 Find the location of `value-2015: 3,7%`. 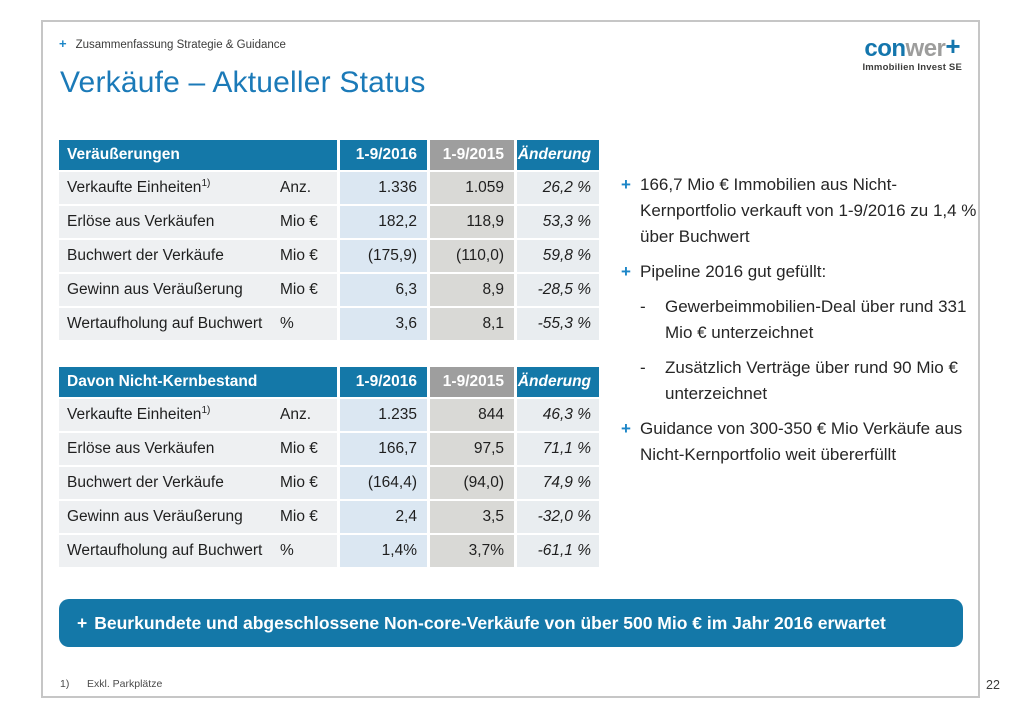

value-2015: 3,7% is located at coordinates (472, 551).